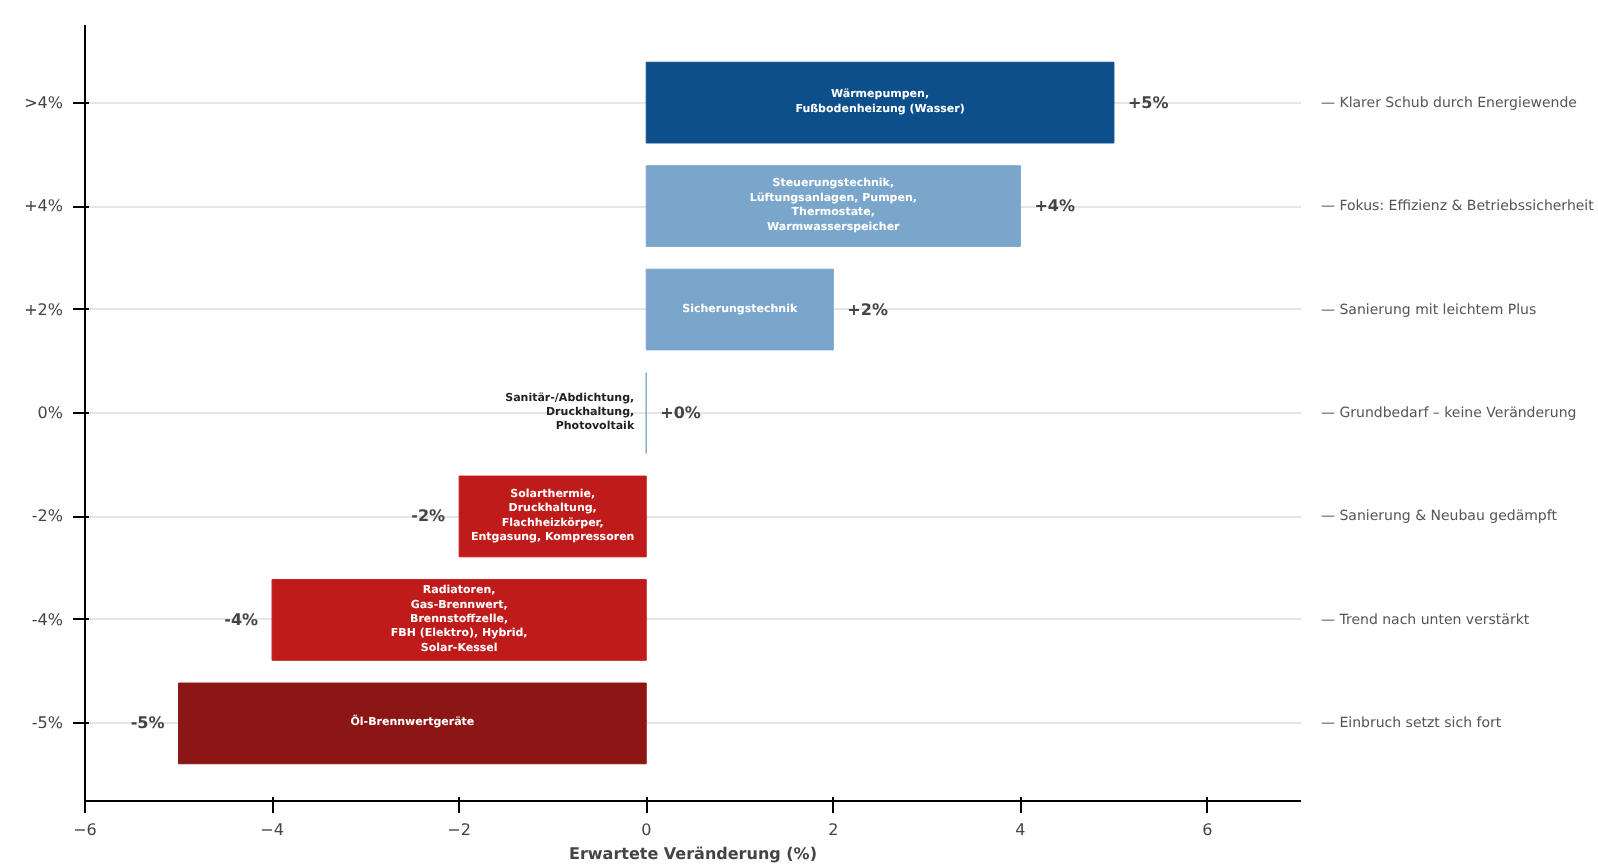  What do you see at coordinates (680, 413) in the screenshot?
I see `data-label: +0%` at bounding box center [680, 413].